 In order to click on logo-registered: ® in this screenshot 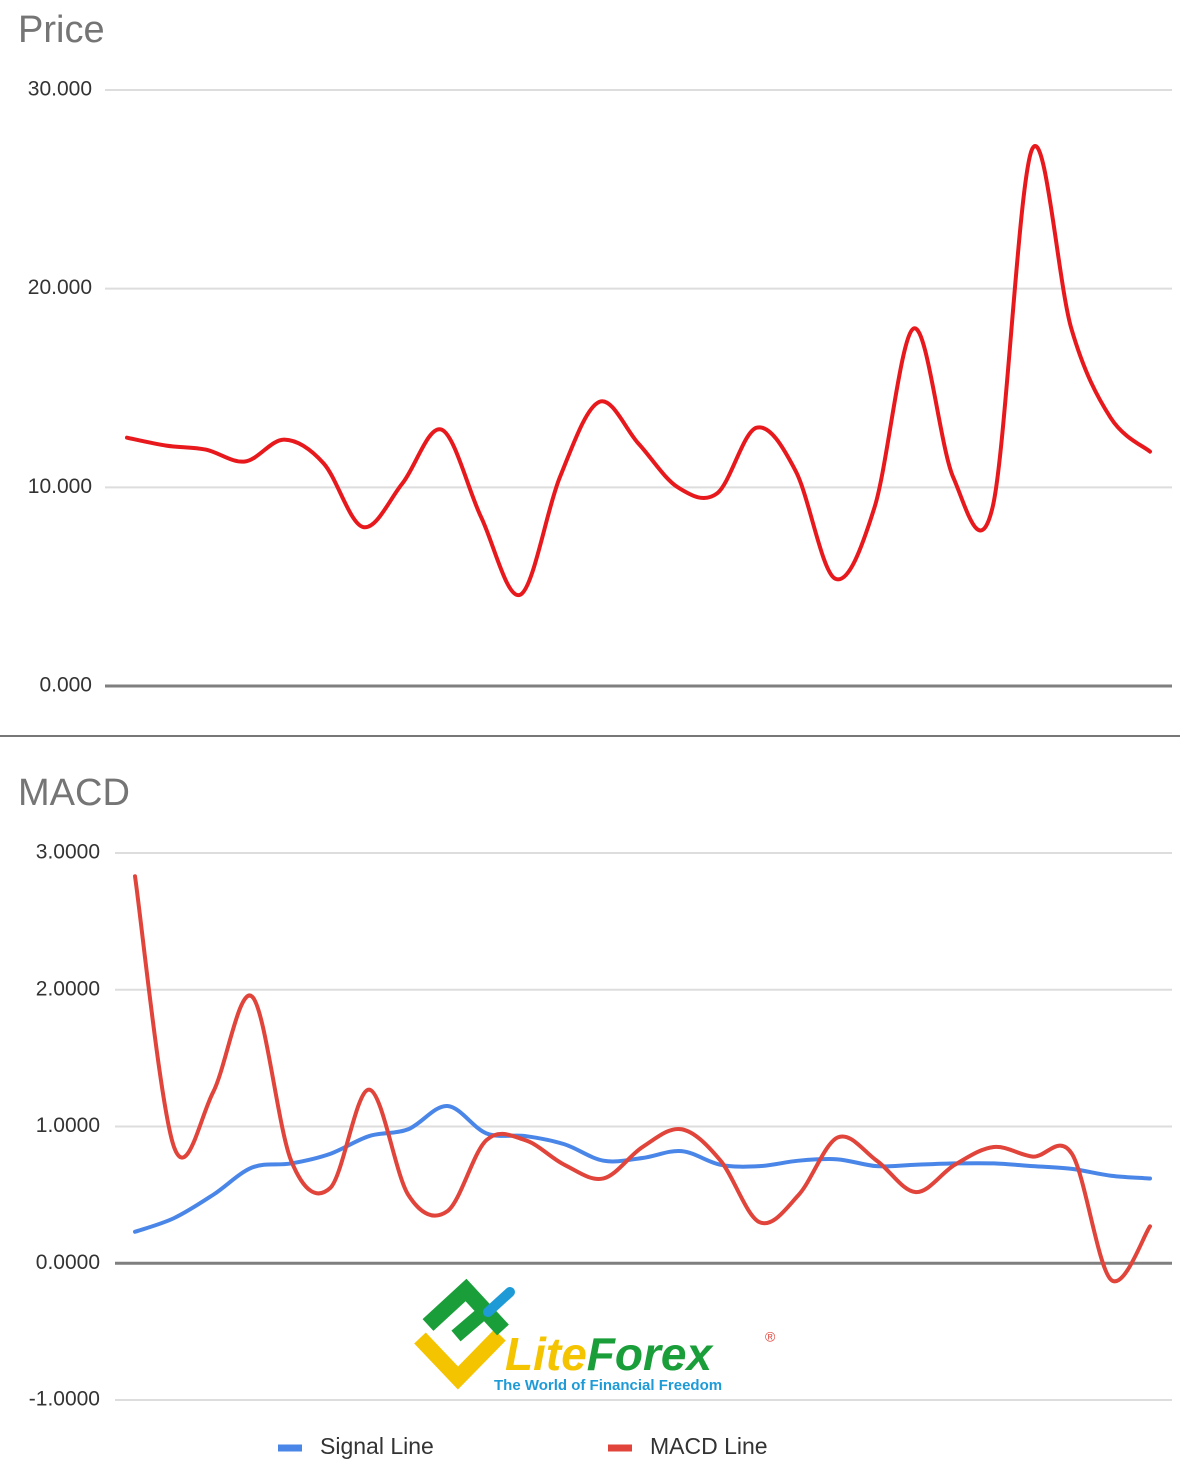, I will do `click(770, 1337)`.